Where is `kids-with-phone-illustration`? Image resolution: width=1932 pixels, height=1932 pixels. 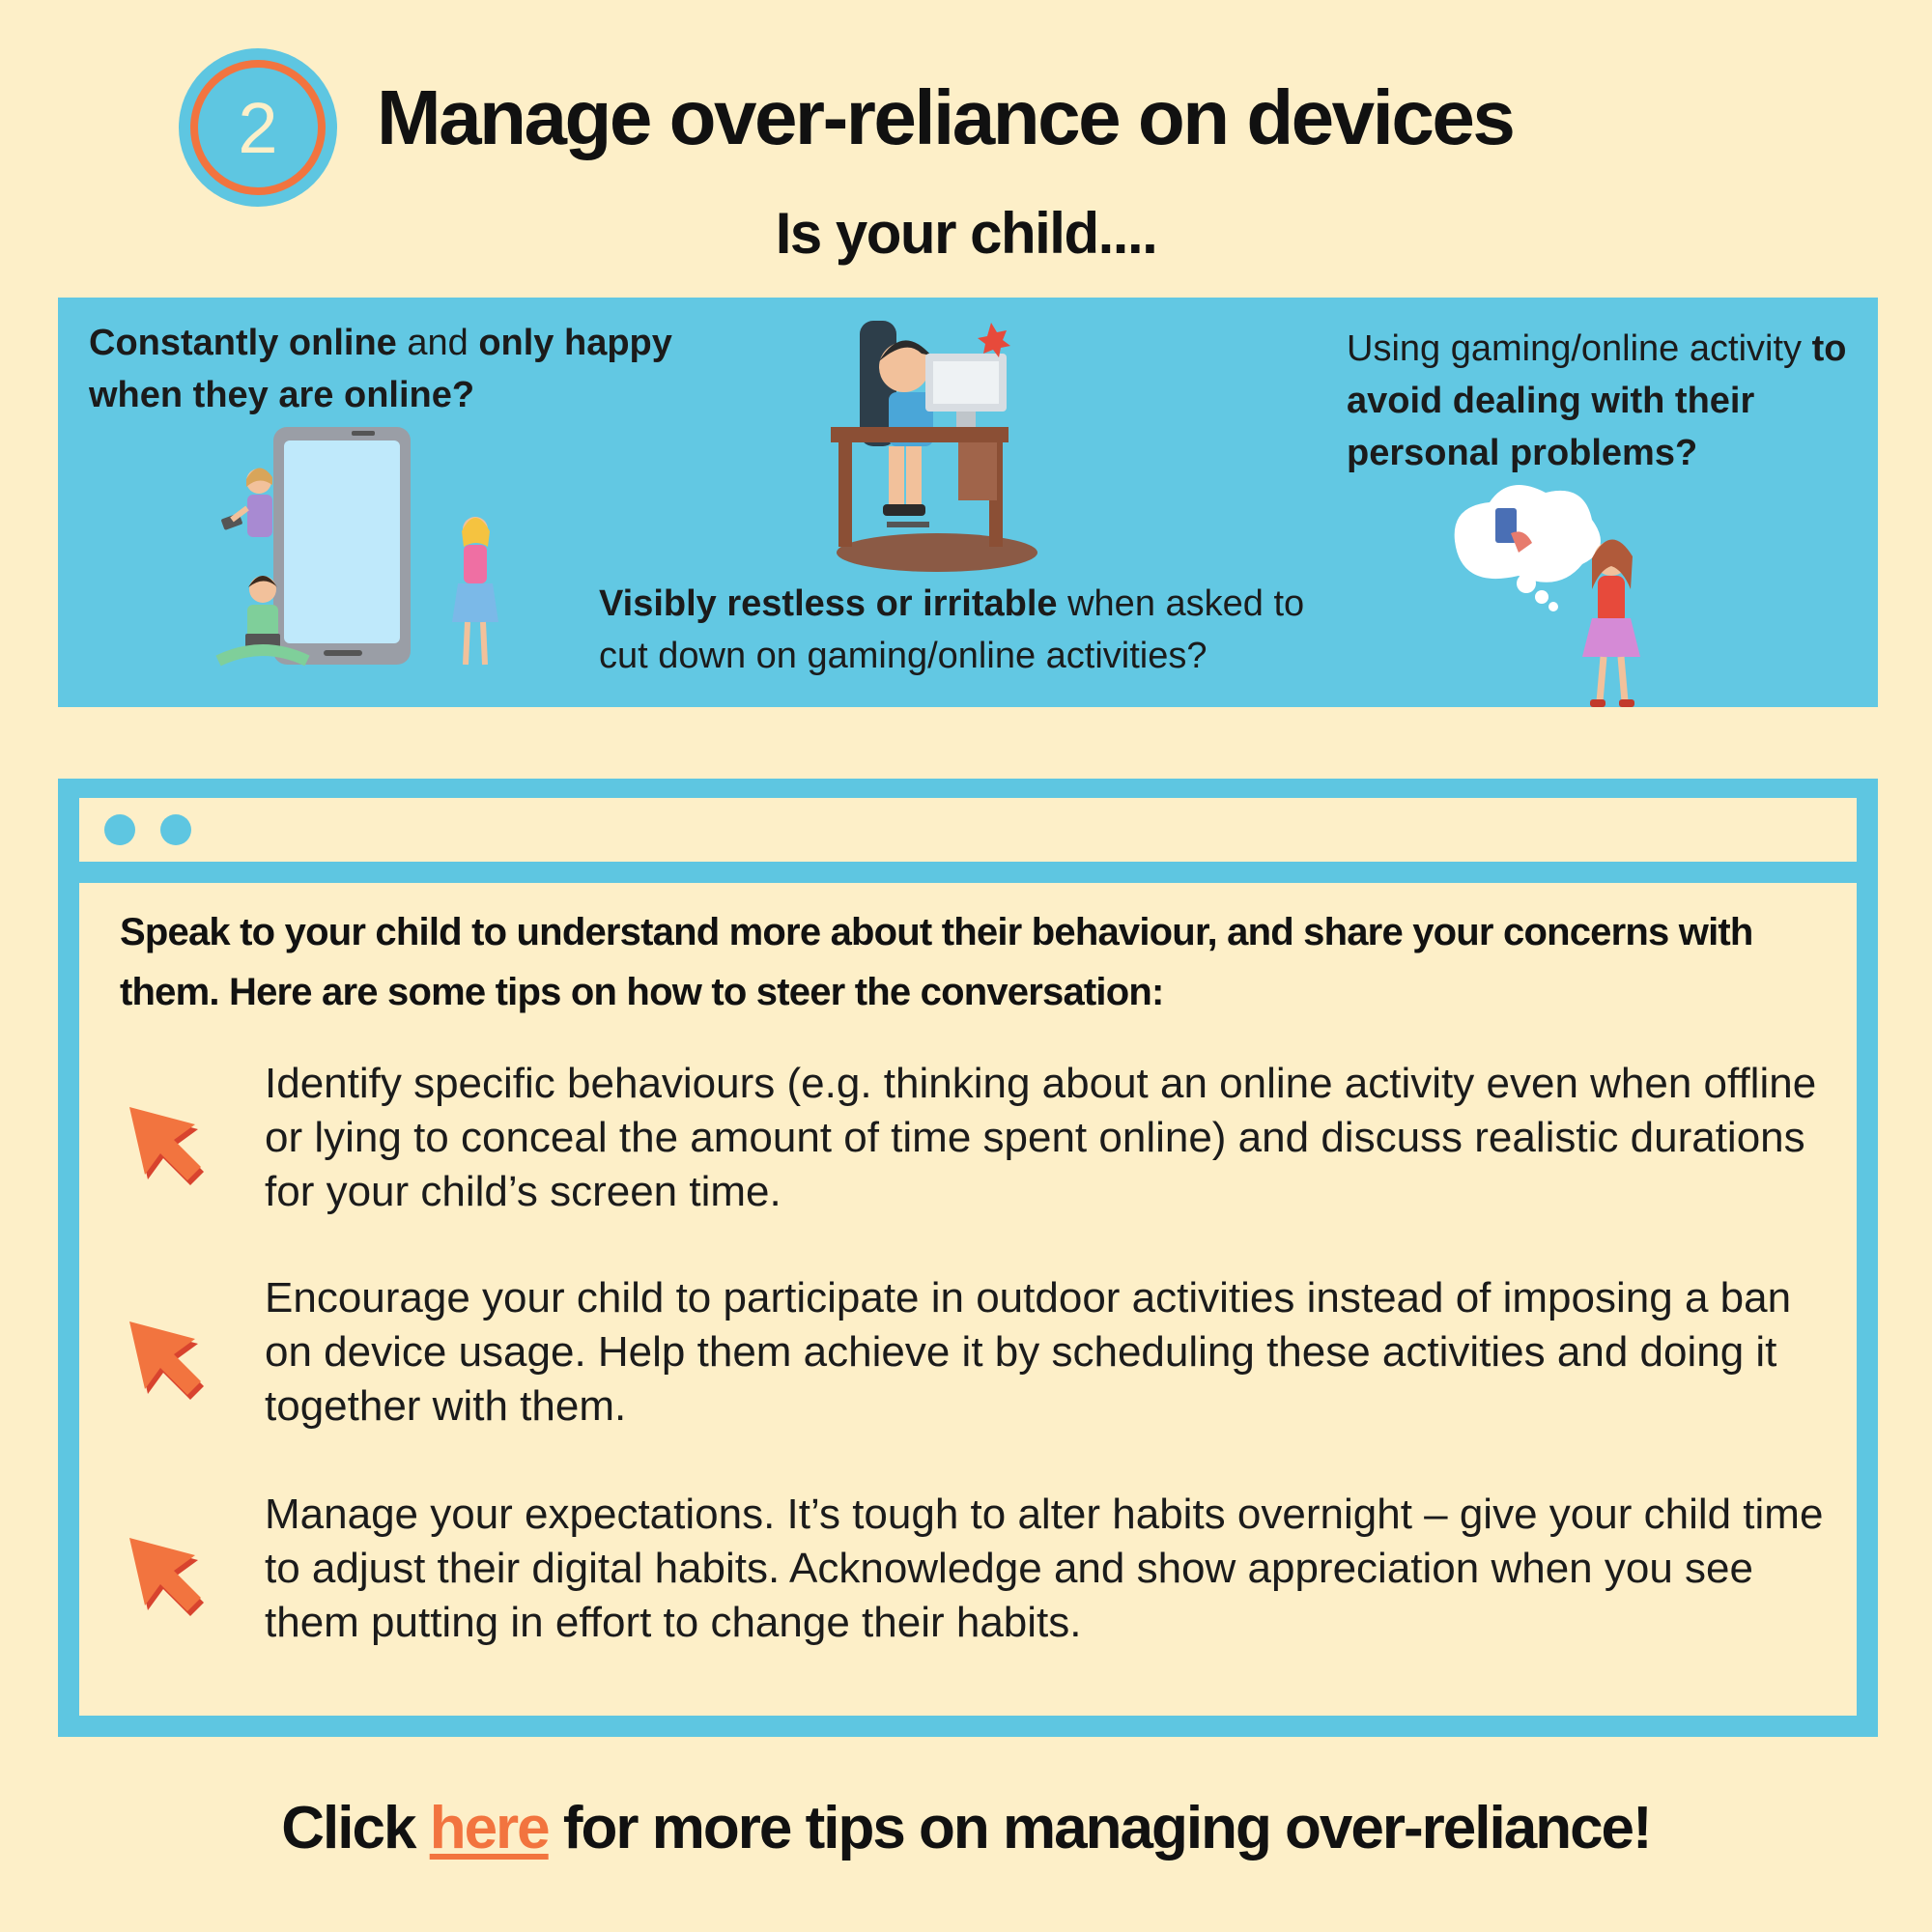 kids-with-phone-illustration is located at coordinates (356, 547).